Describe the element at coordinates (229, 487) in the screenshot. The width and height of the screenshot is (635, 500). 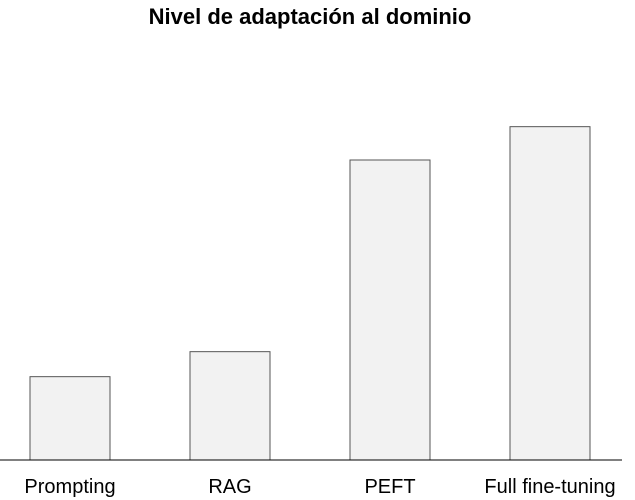
I see `x-tick-label: RAG` at that location.